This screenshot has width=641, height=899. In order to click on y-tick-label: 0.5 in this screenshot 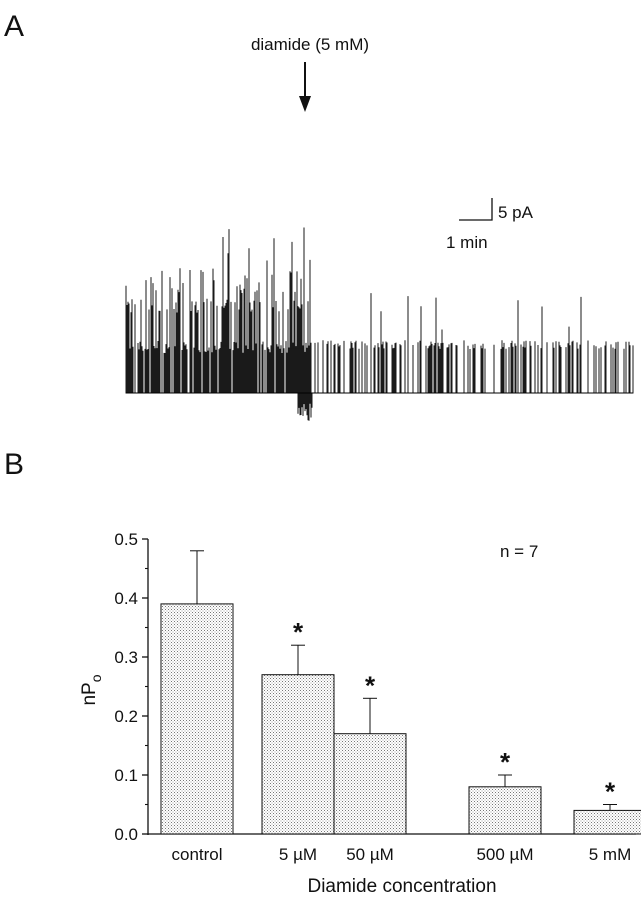, I will do `click(126, 539)`.